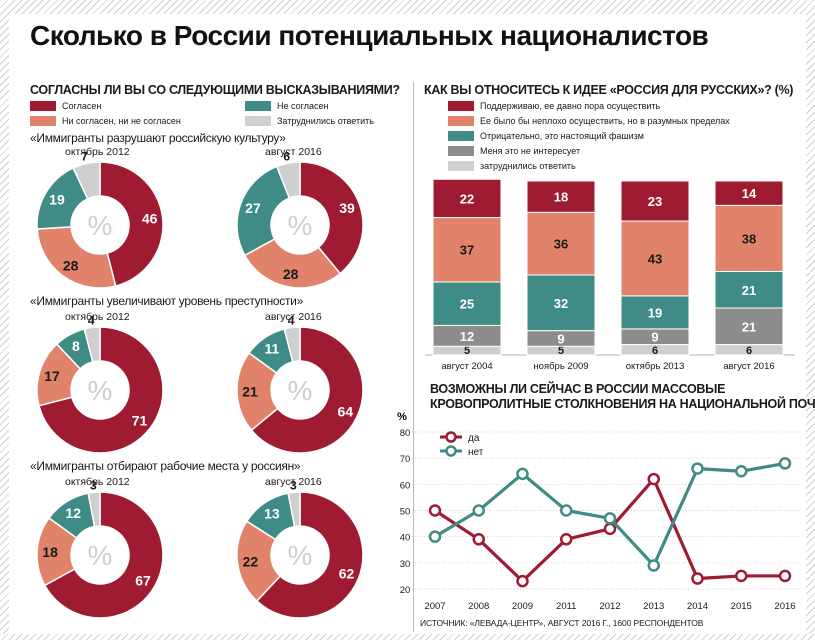 The image size is (815, 640). What do you see at coordinates (451, 451) in the screenshot?
I see `line-legend-marker` at bounding box center [451, 451].